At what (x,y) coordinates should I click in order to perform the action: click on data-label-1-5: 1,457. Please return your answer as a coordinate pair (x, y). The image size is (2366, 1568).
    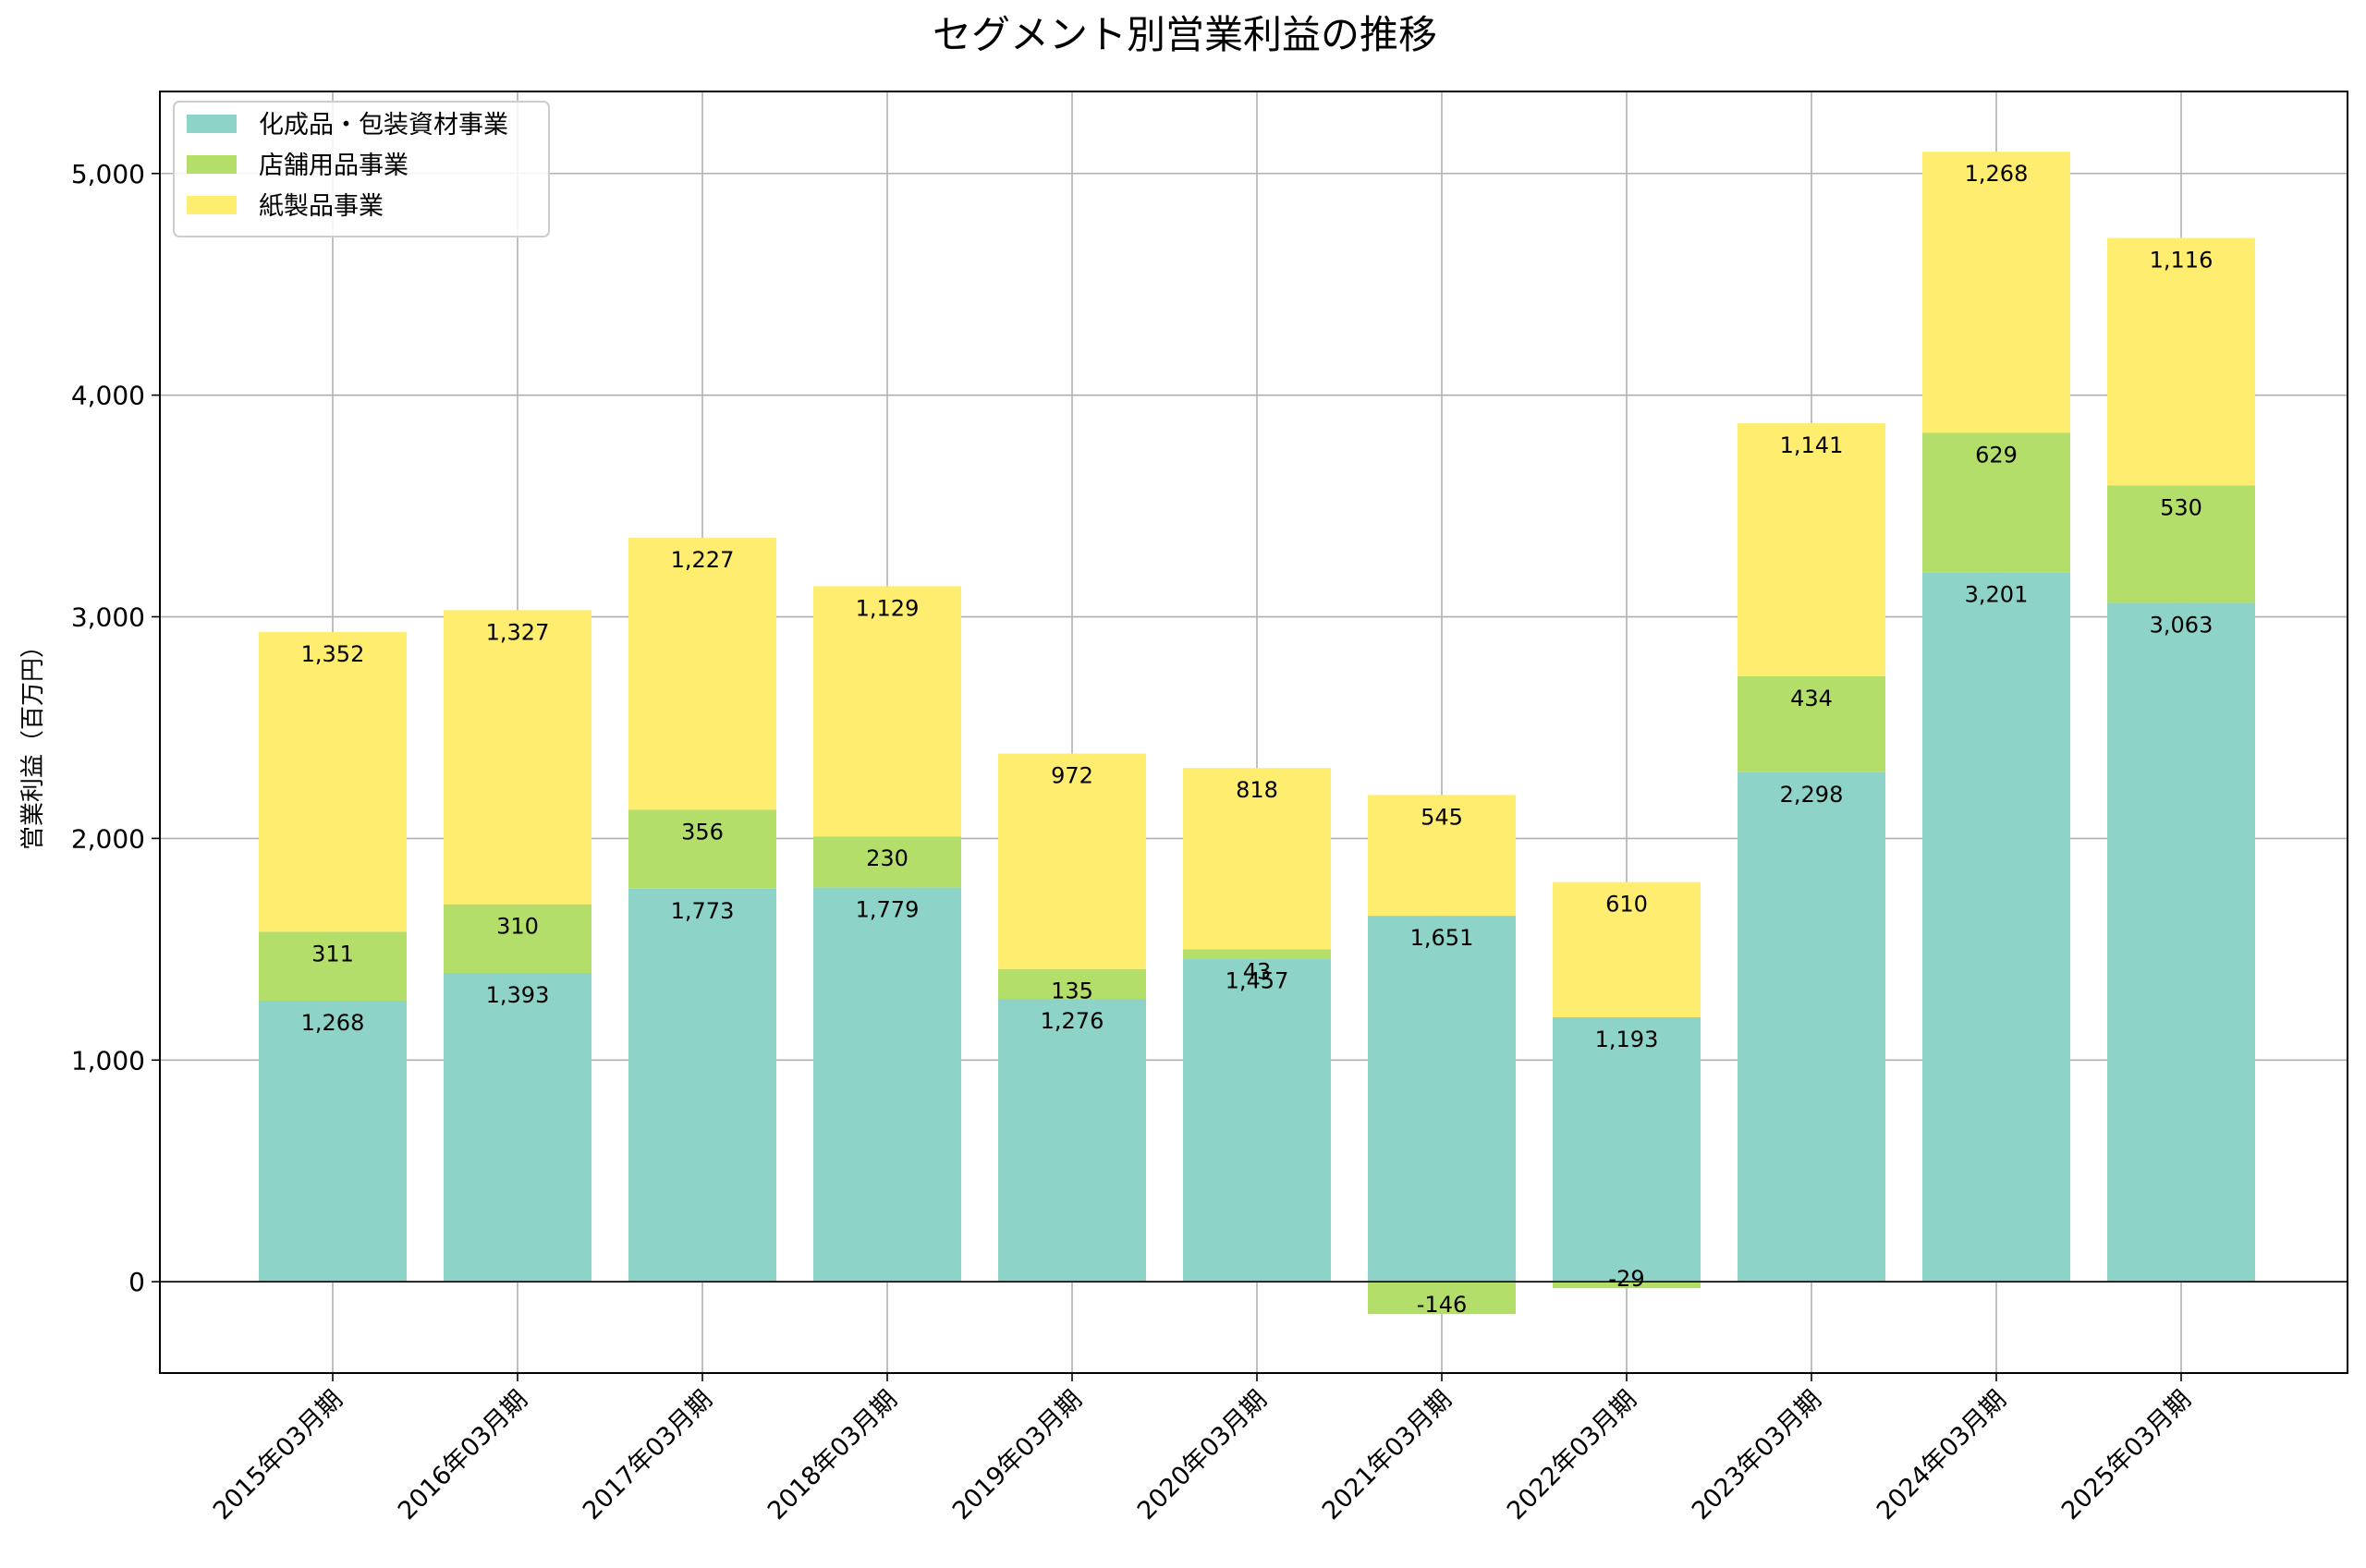
    Looking at the image, I should click on (1258, 981).